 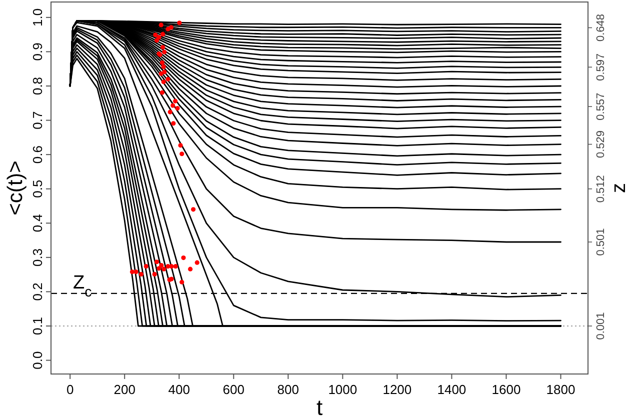 I want to click on text: 0.501, so click(x=601, y=242).